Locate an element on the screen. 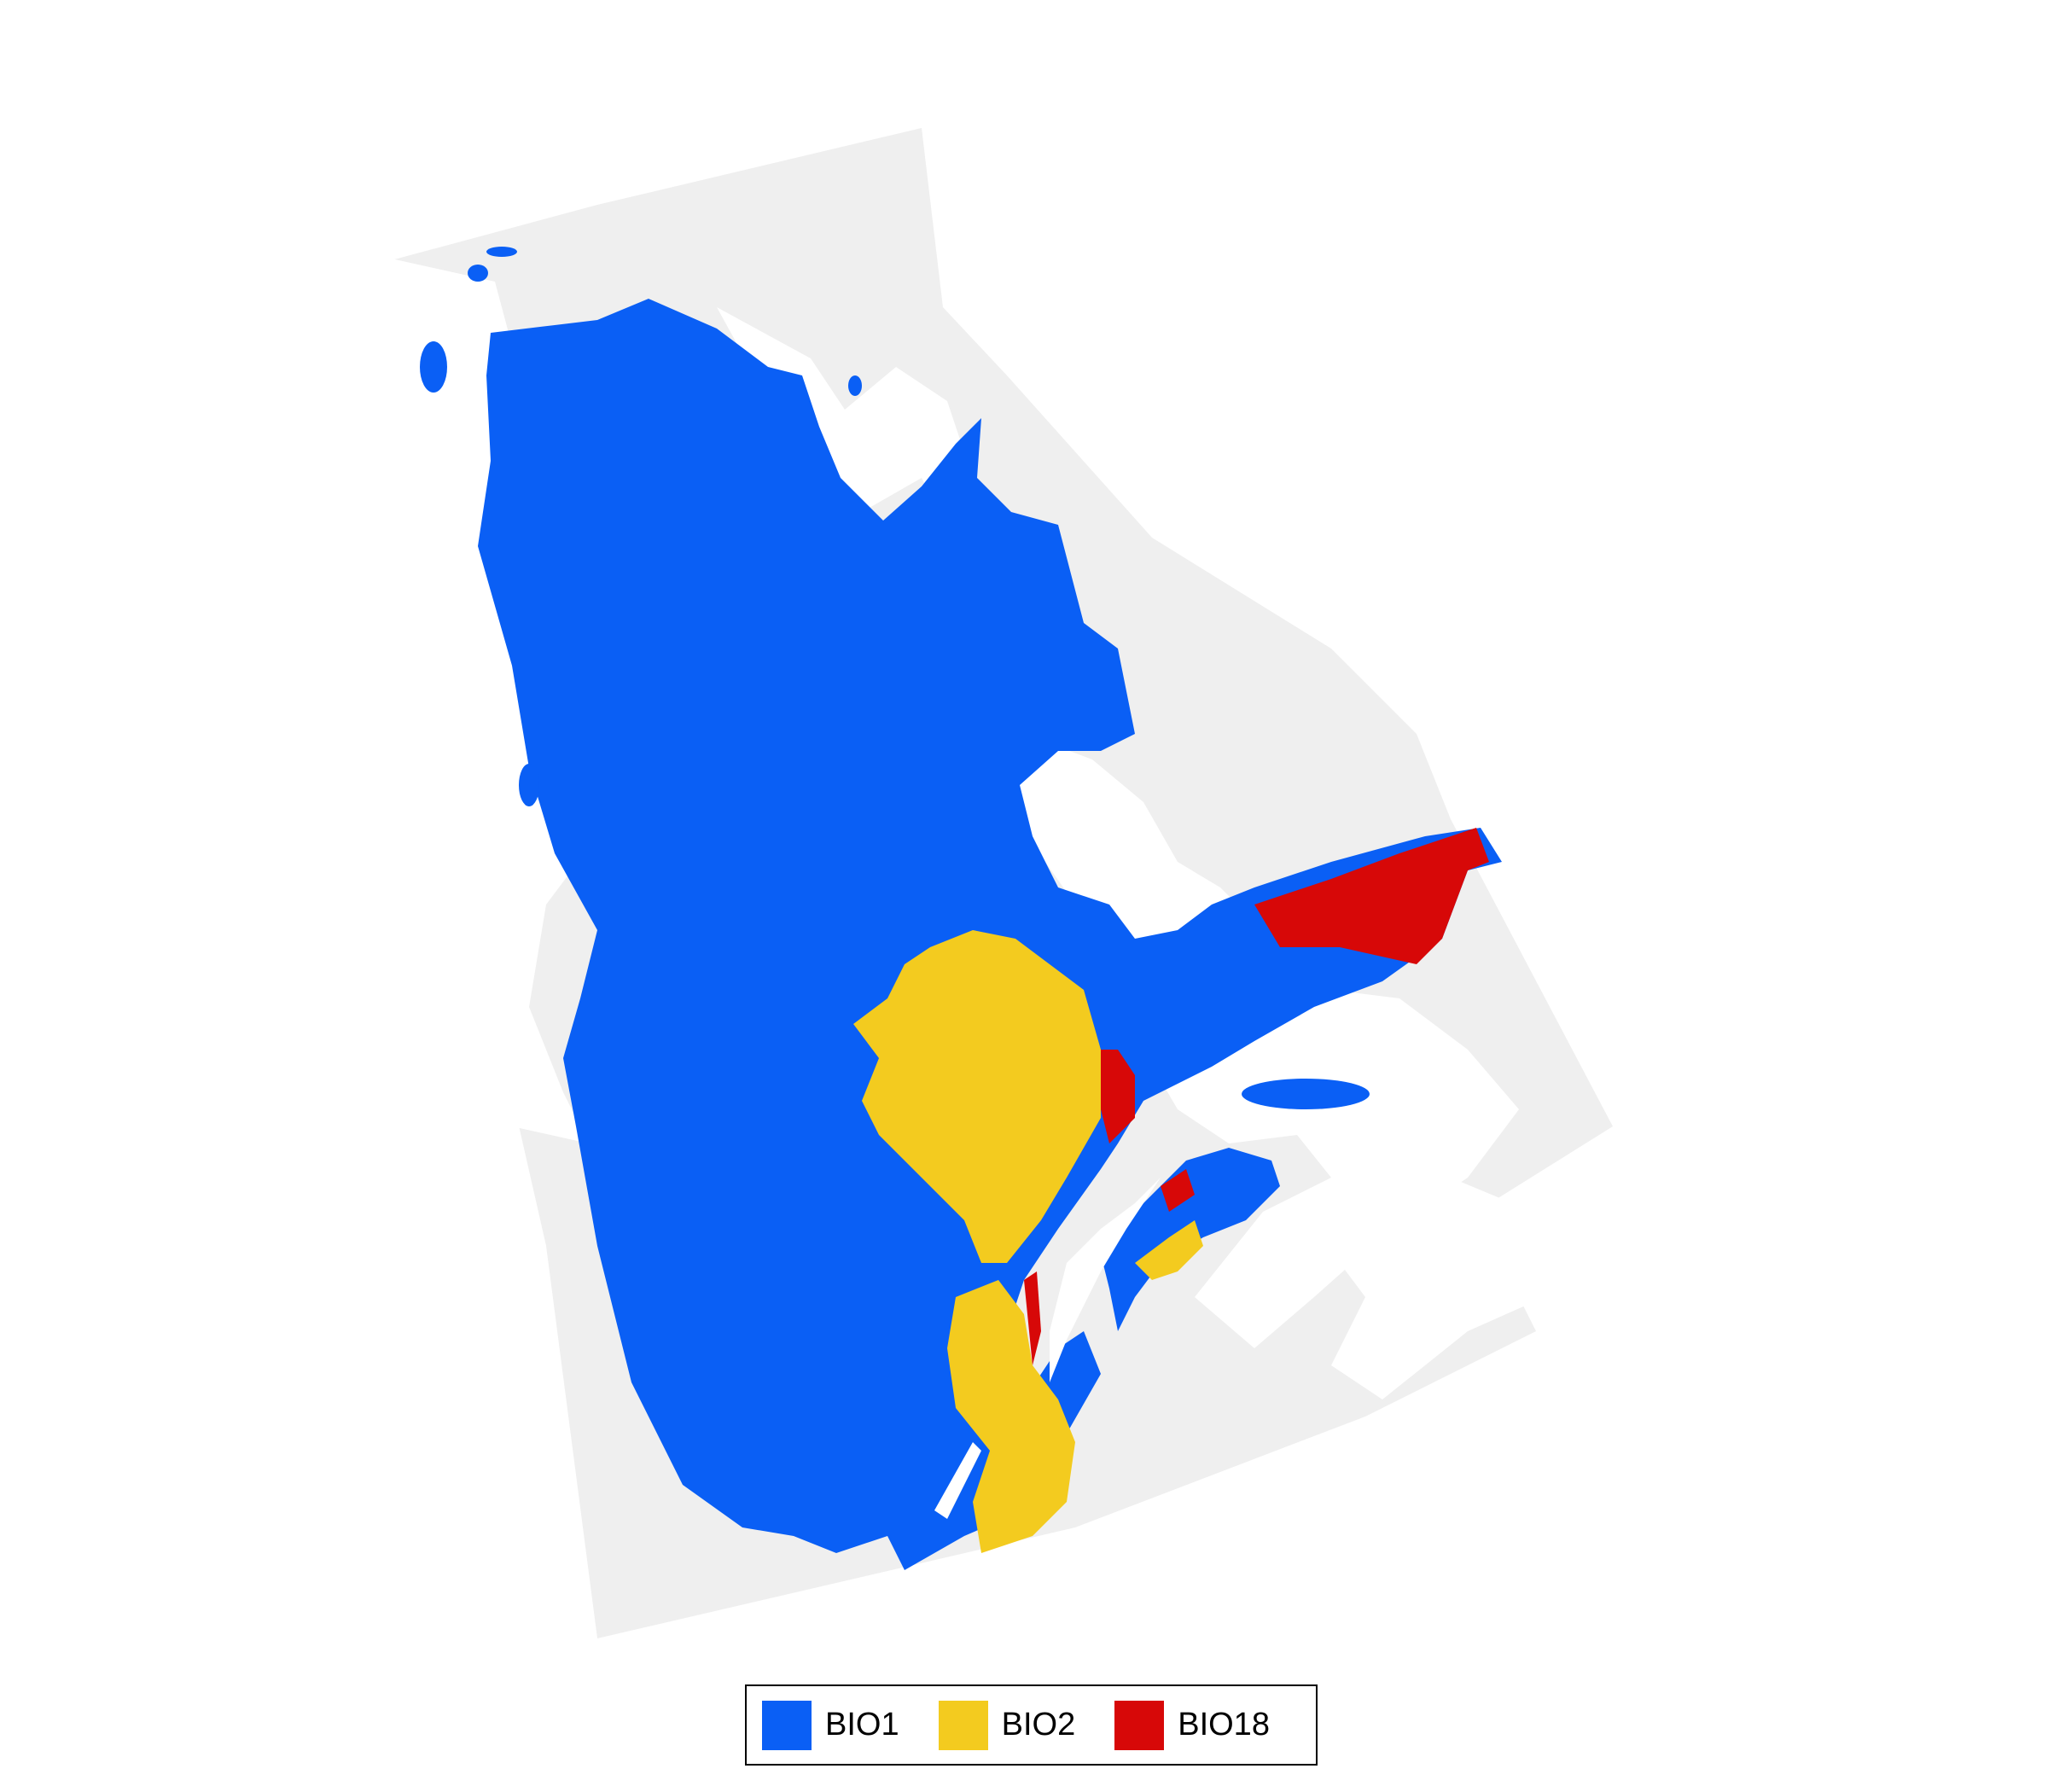  region-bio2-south is located at coordinates (1011, 1416).